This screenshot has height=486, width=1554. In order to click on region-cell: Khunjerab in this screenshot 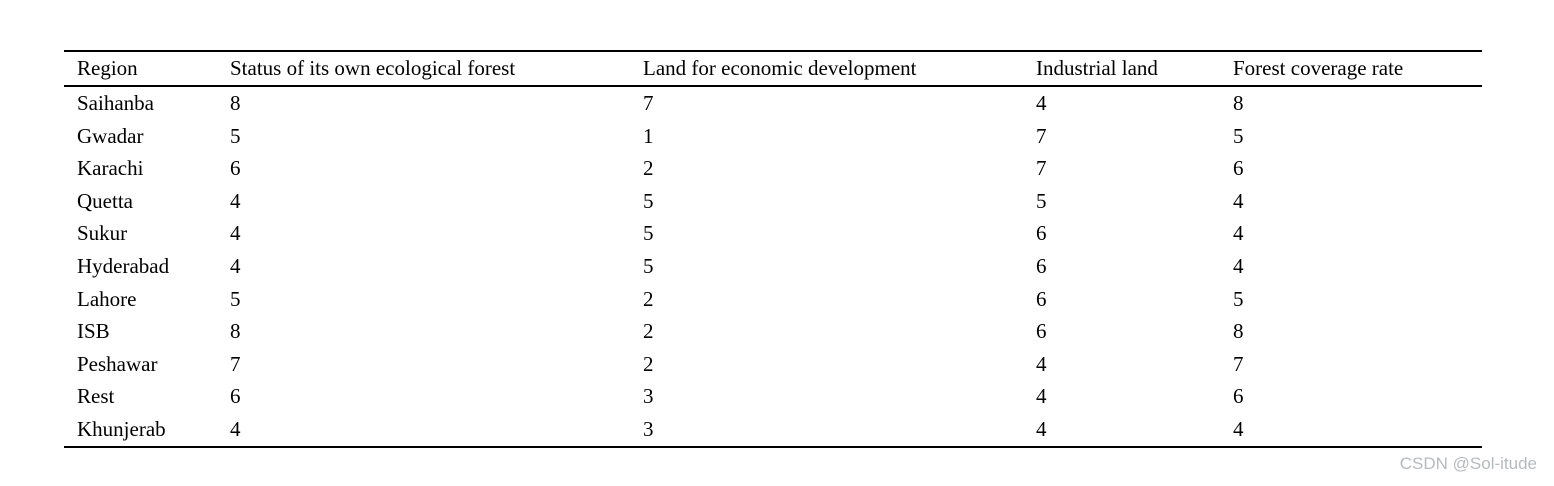, I will do `click(121, 428)`.